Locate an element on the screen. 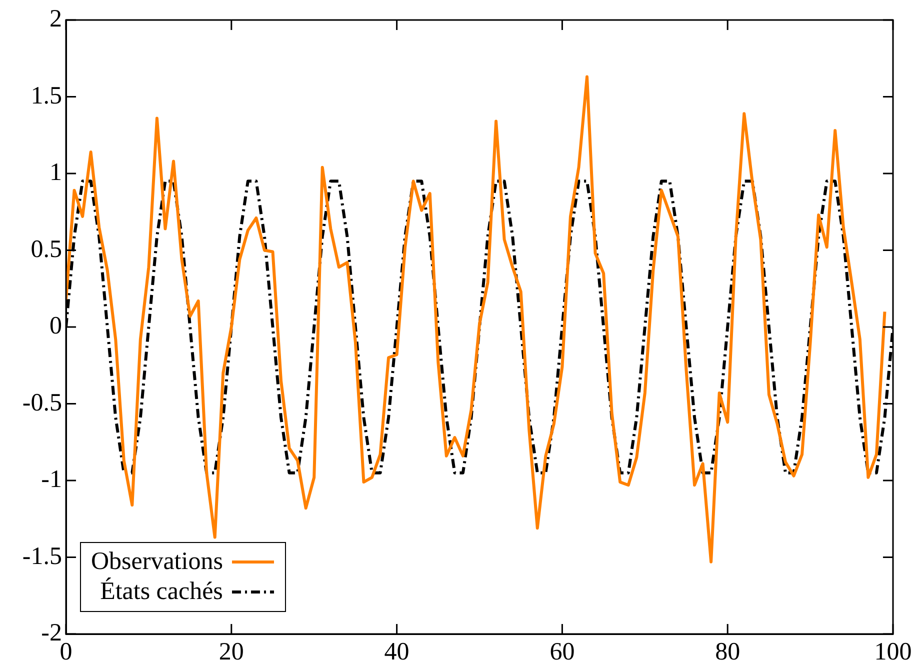 Image resolution: width=918 pixels, height=662 pixels. y-tick-label: -1 is located at coordinates (51, 480).